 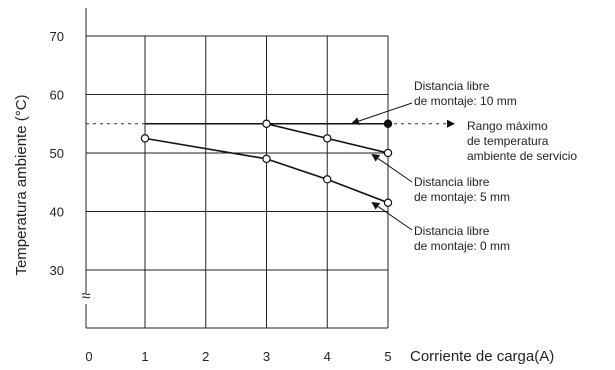 What do you see at coordinates (57, 153) in the screenshot?
I see `y-tick-label: 50` at bounding box center [57, 153].